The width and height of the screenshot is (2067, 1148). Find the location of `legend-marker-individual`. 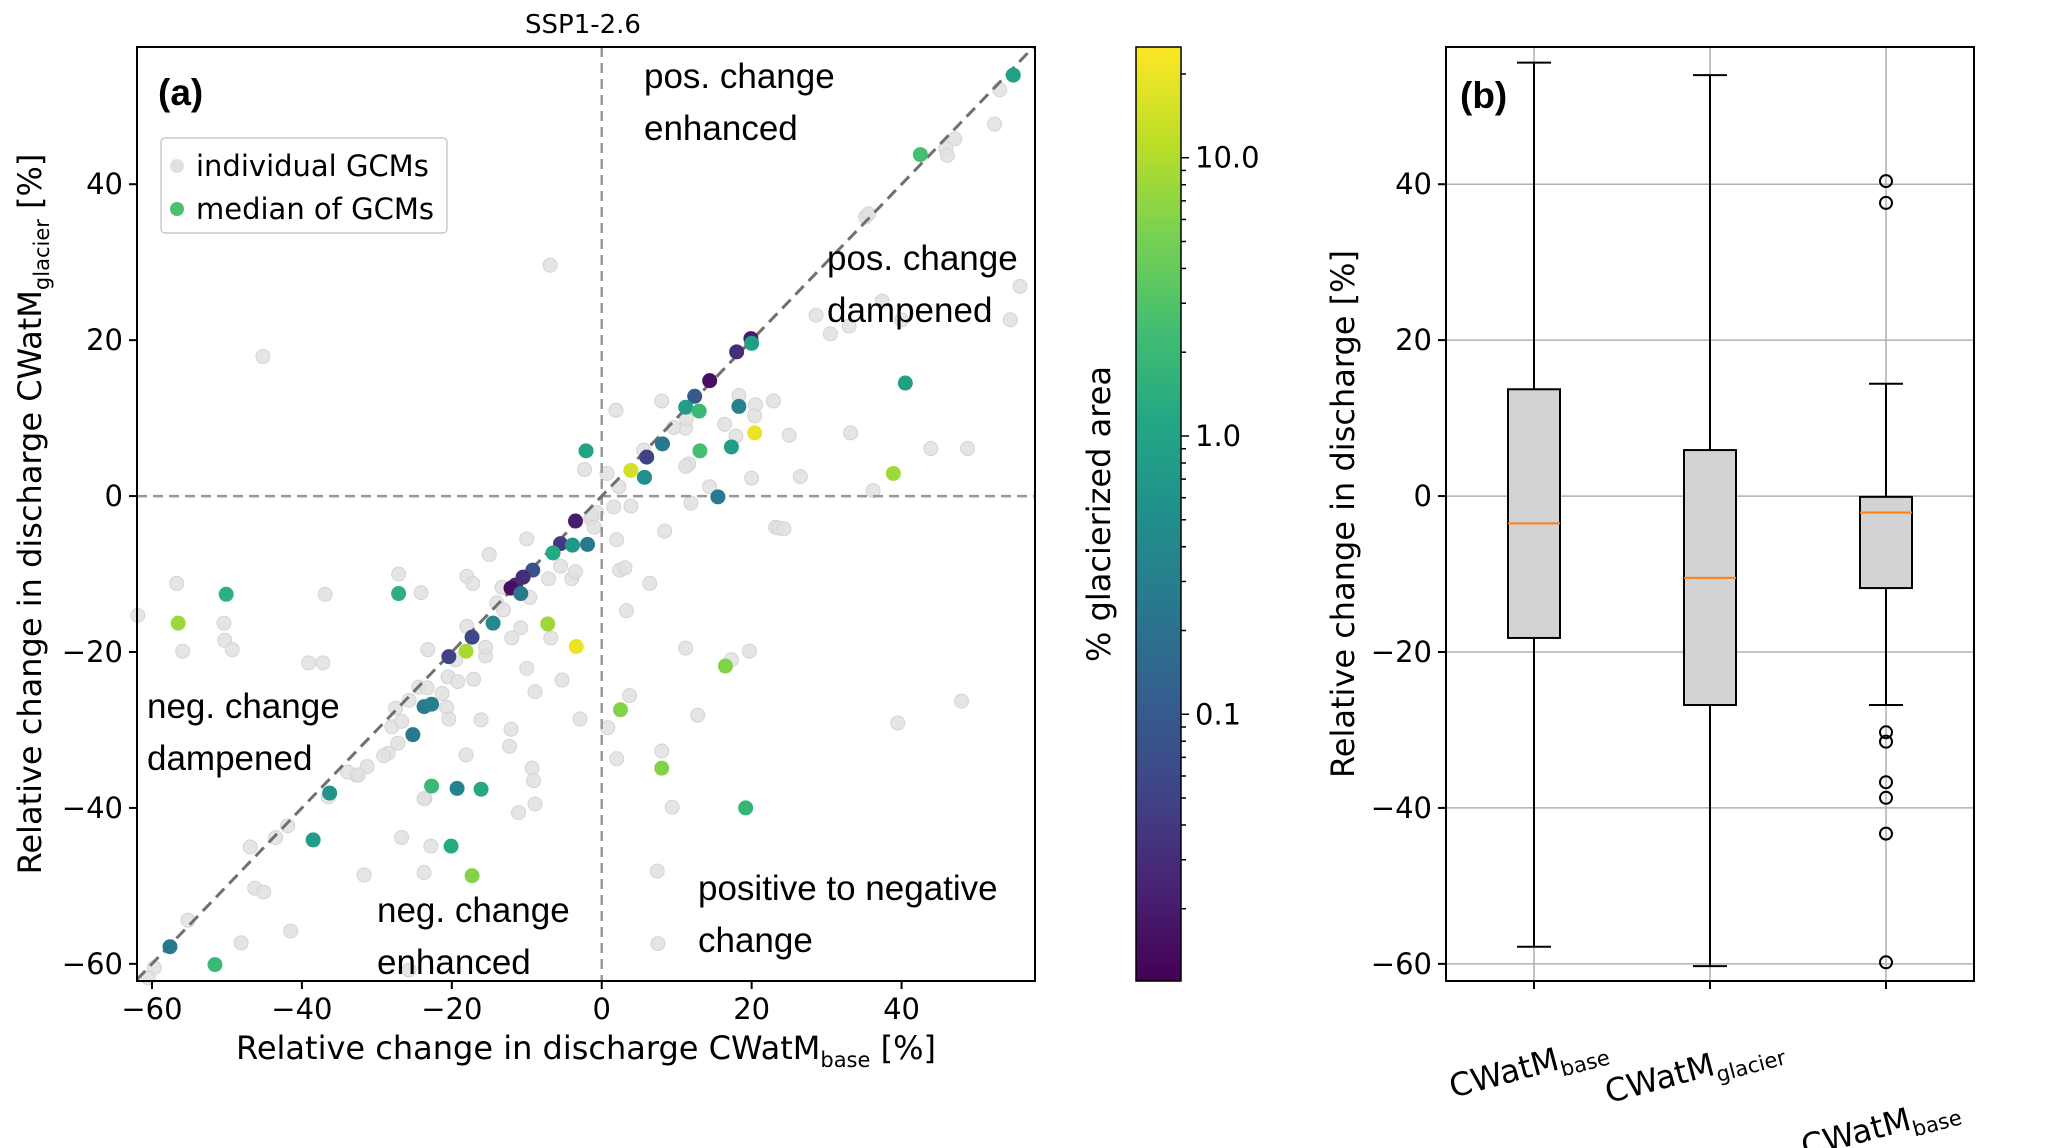

legend-marker-individual is located at coordinates (177, 166).